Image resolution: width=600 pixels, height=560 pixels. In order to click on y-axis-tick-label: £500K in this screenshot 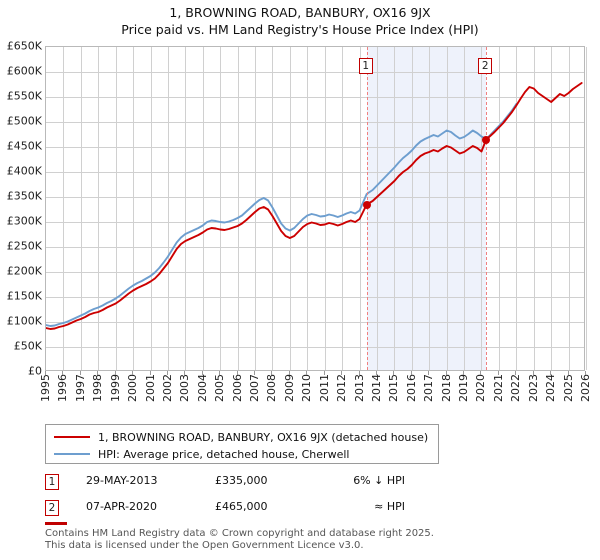, I will do `click(24, 121)`.